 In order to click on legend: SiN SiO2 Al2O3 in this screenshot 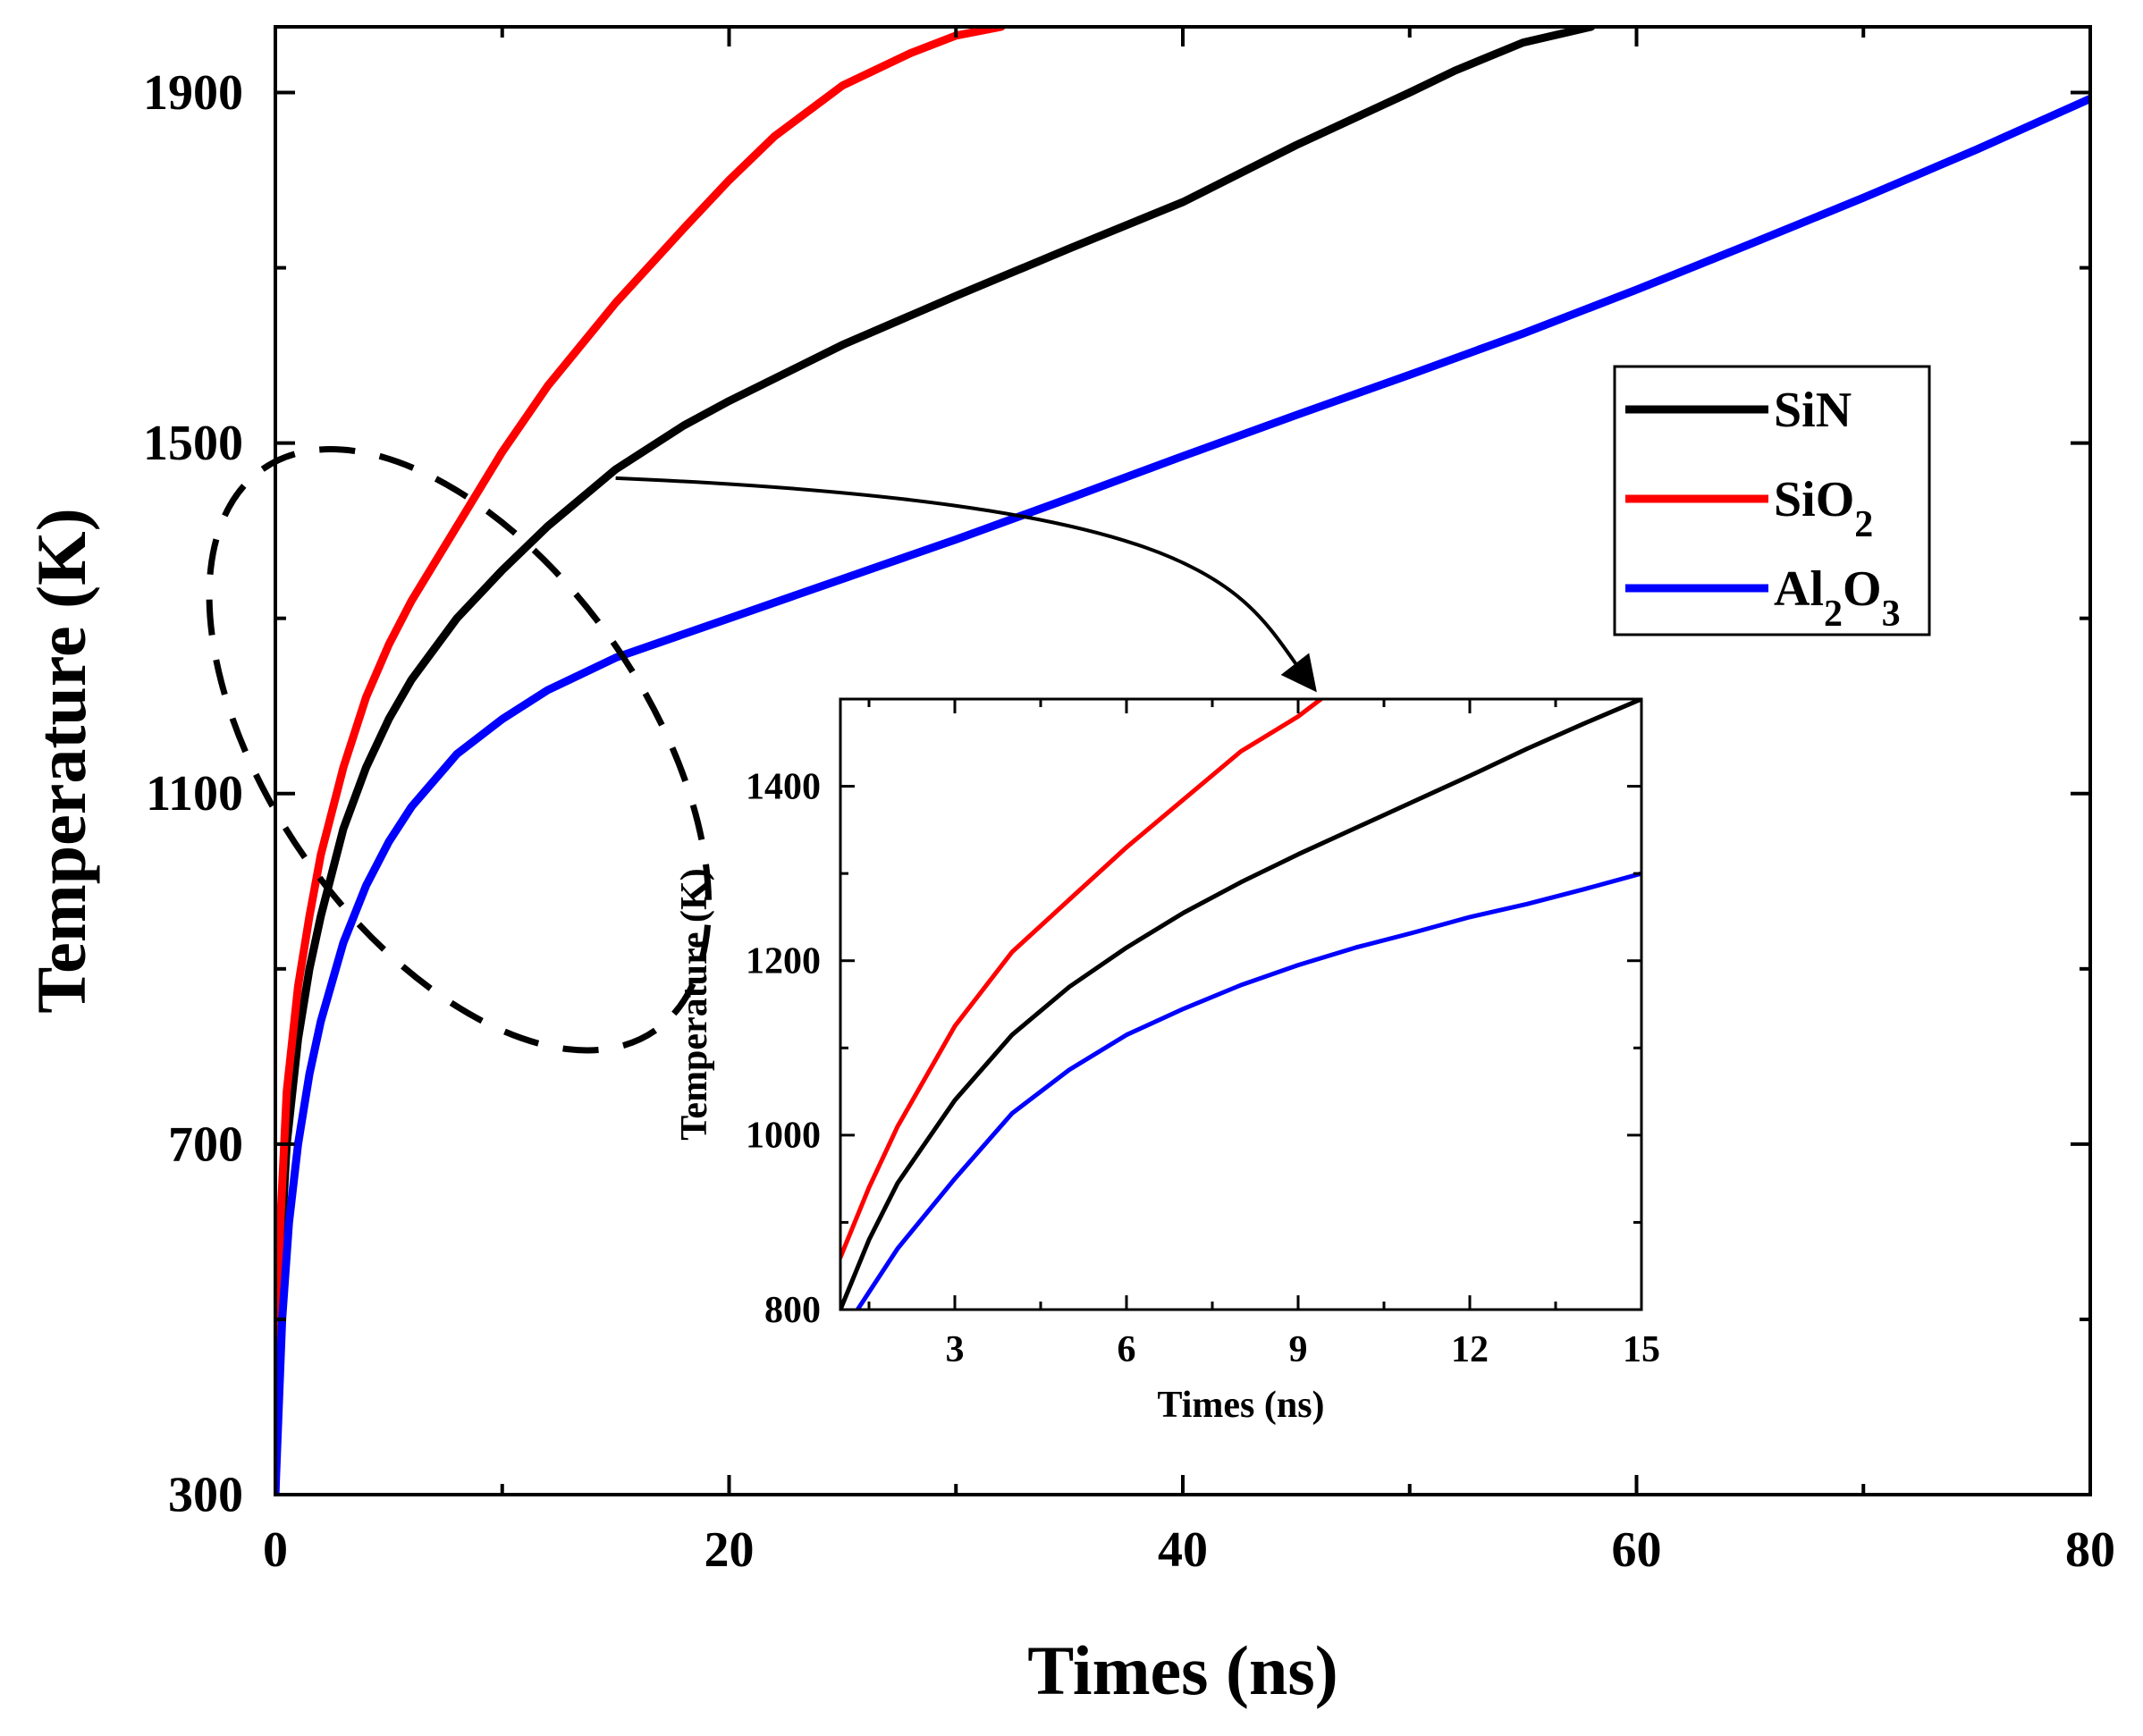, I will do `click(1772, 500)`.